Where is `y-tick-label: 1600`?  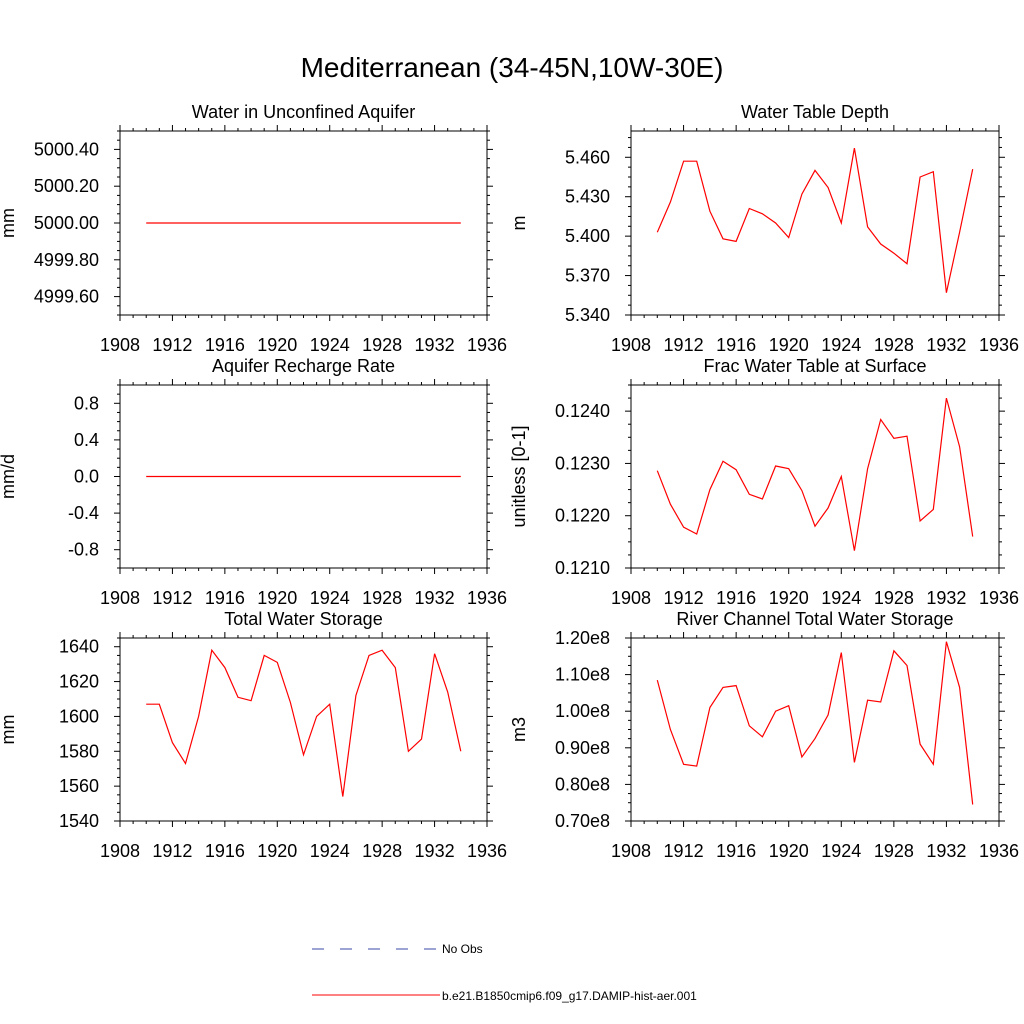 y-tick-label: 1600 is located at coordinates (79, 716).